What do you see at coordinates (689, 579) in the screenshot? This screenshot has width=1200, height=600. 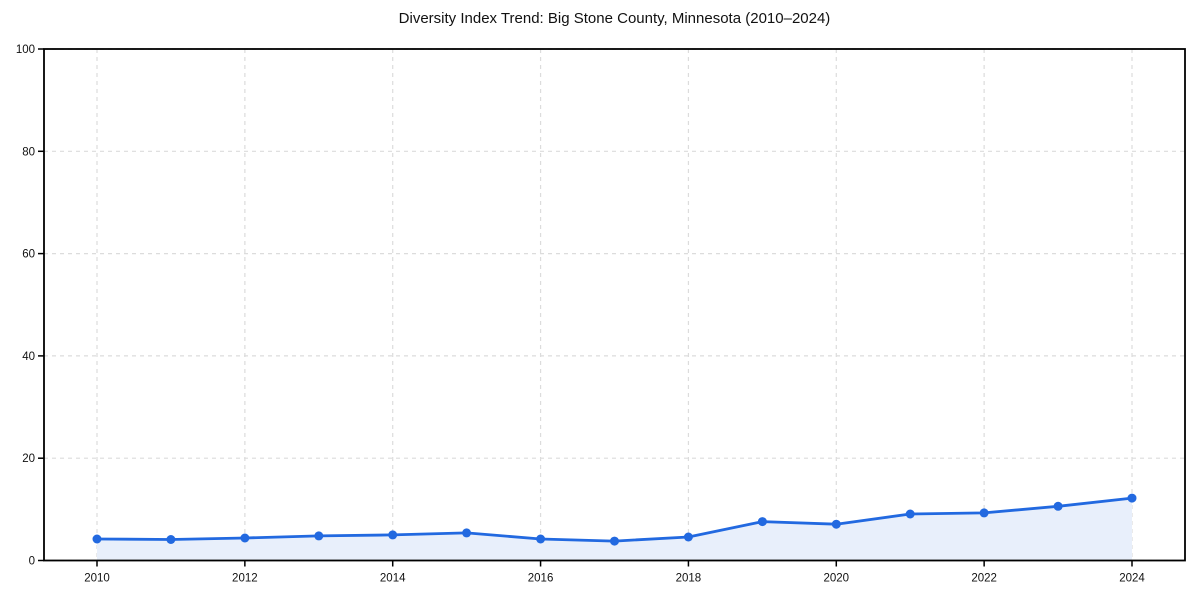 I see `x-tick-label: 2018` at bounding box center [689, 579].